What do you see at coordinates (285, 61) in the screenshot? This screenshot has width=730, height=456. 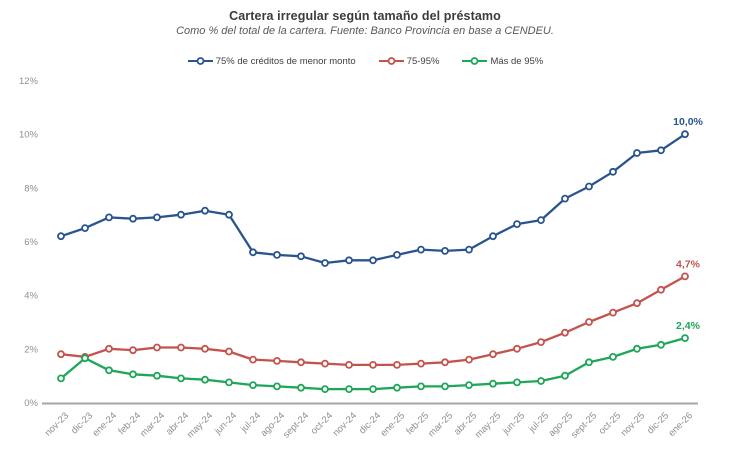 I see `legend-label: 75% de créditos de menor monto` at bounding box center [285, 61].